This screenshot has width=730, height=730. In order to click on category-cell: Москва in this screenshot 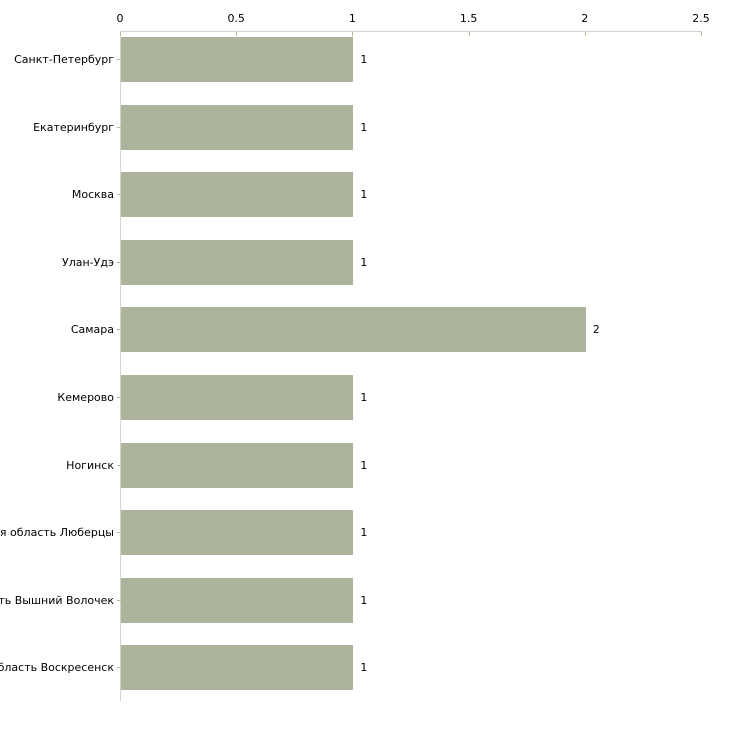, I will do `click(60, 194)`.